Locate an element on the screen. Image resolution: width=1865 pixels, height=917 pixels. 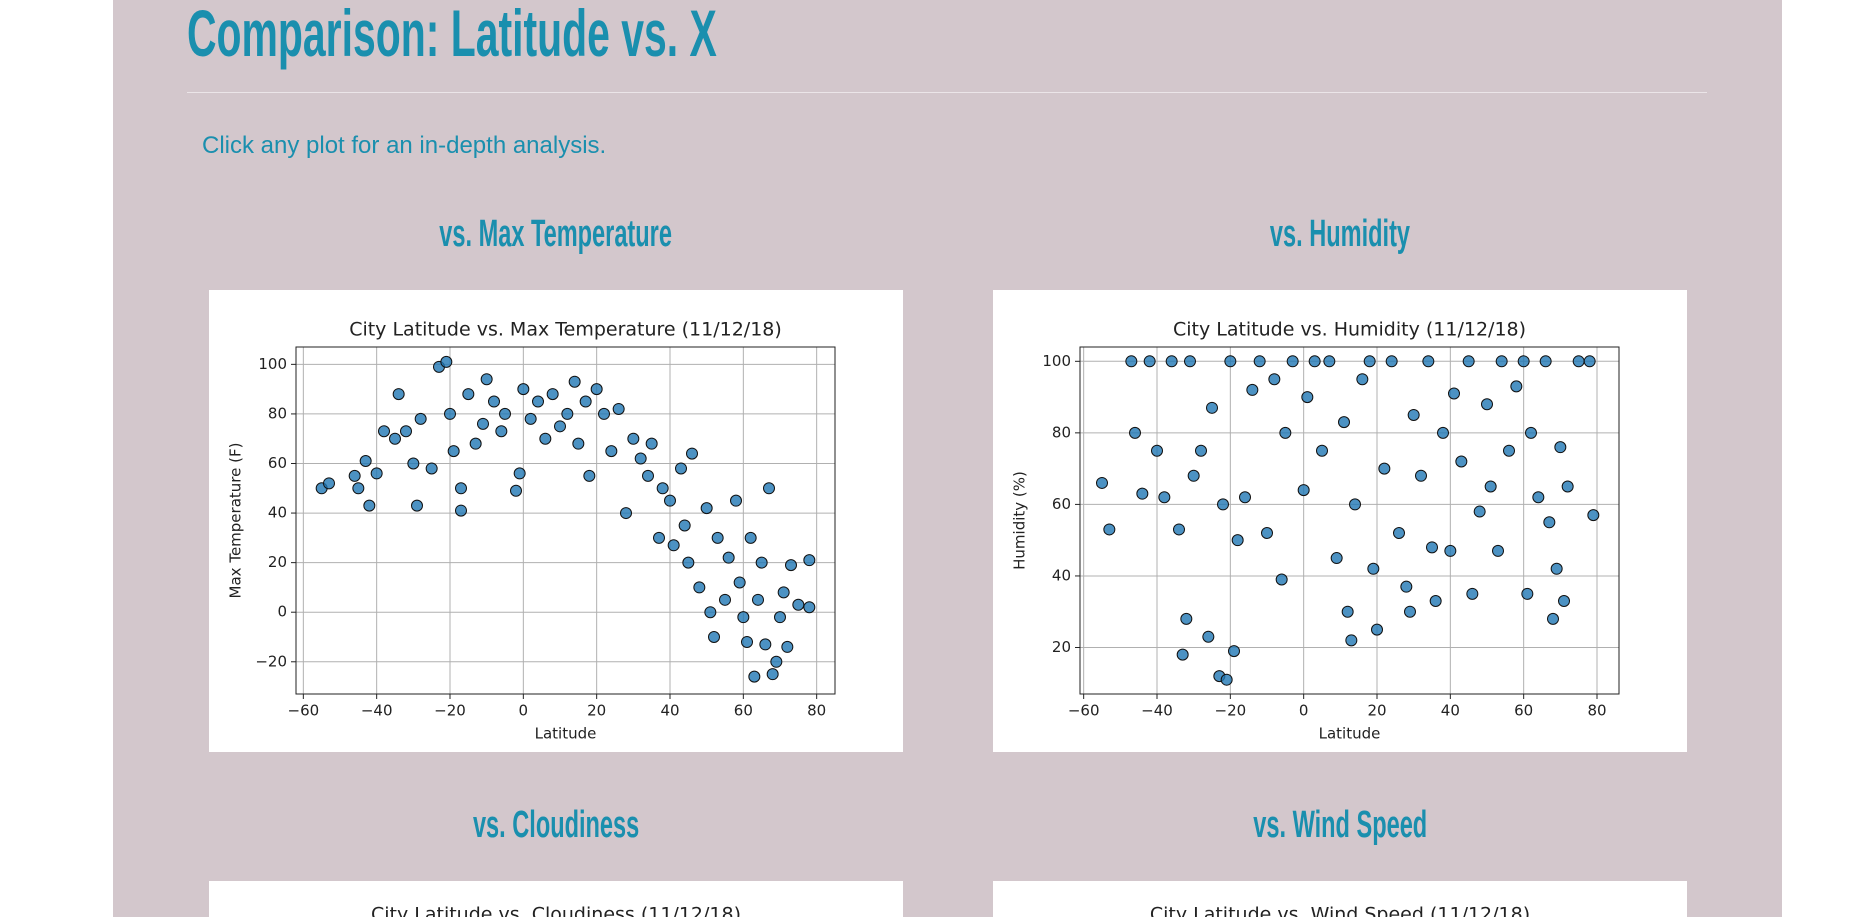
y-axis-label: Humidity (%) is located at coordinates (1020, 520).